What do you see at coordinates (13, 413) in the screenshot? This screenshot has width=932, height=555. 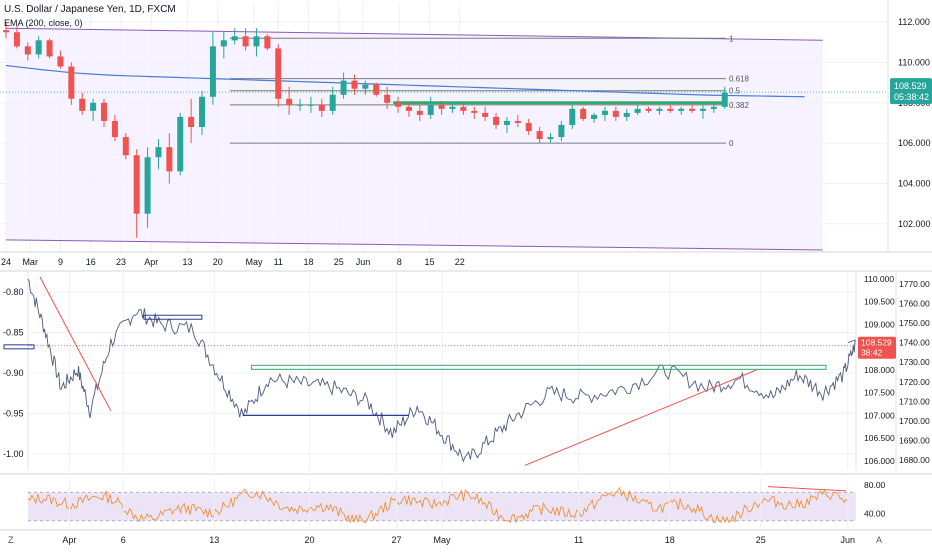 I see `left-tick-label: -0.95` at bounding box center [13, 413].